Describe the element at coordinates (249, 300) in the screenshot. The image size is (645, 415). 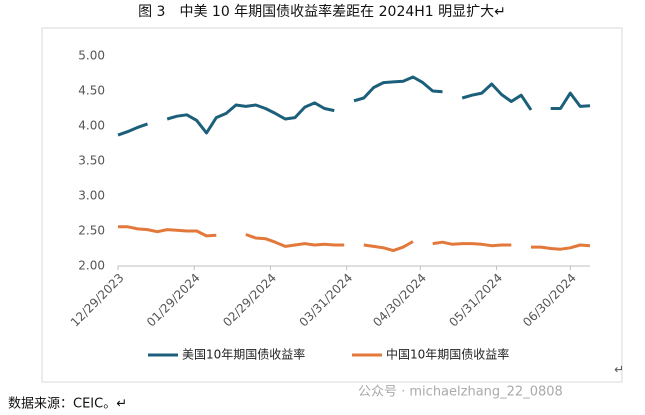
I see `x-tick-label: 02/29/2024` at that location.